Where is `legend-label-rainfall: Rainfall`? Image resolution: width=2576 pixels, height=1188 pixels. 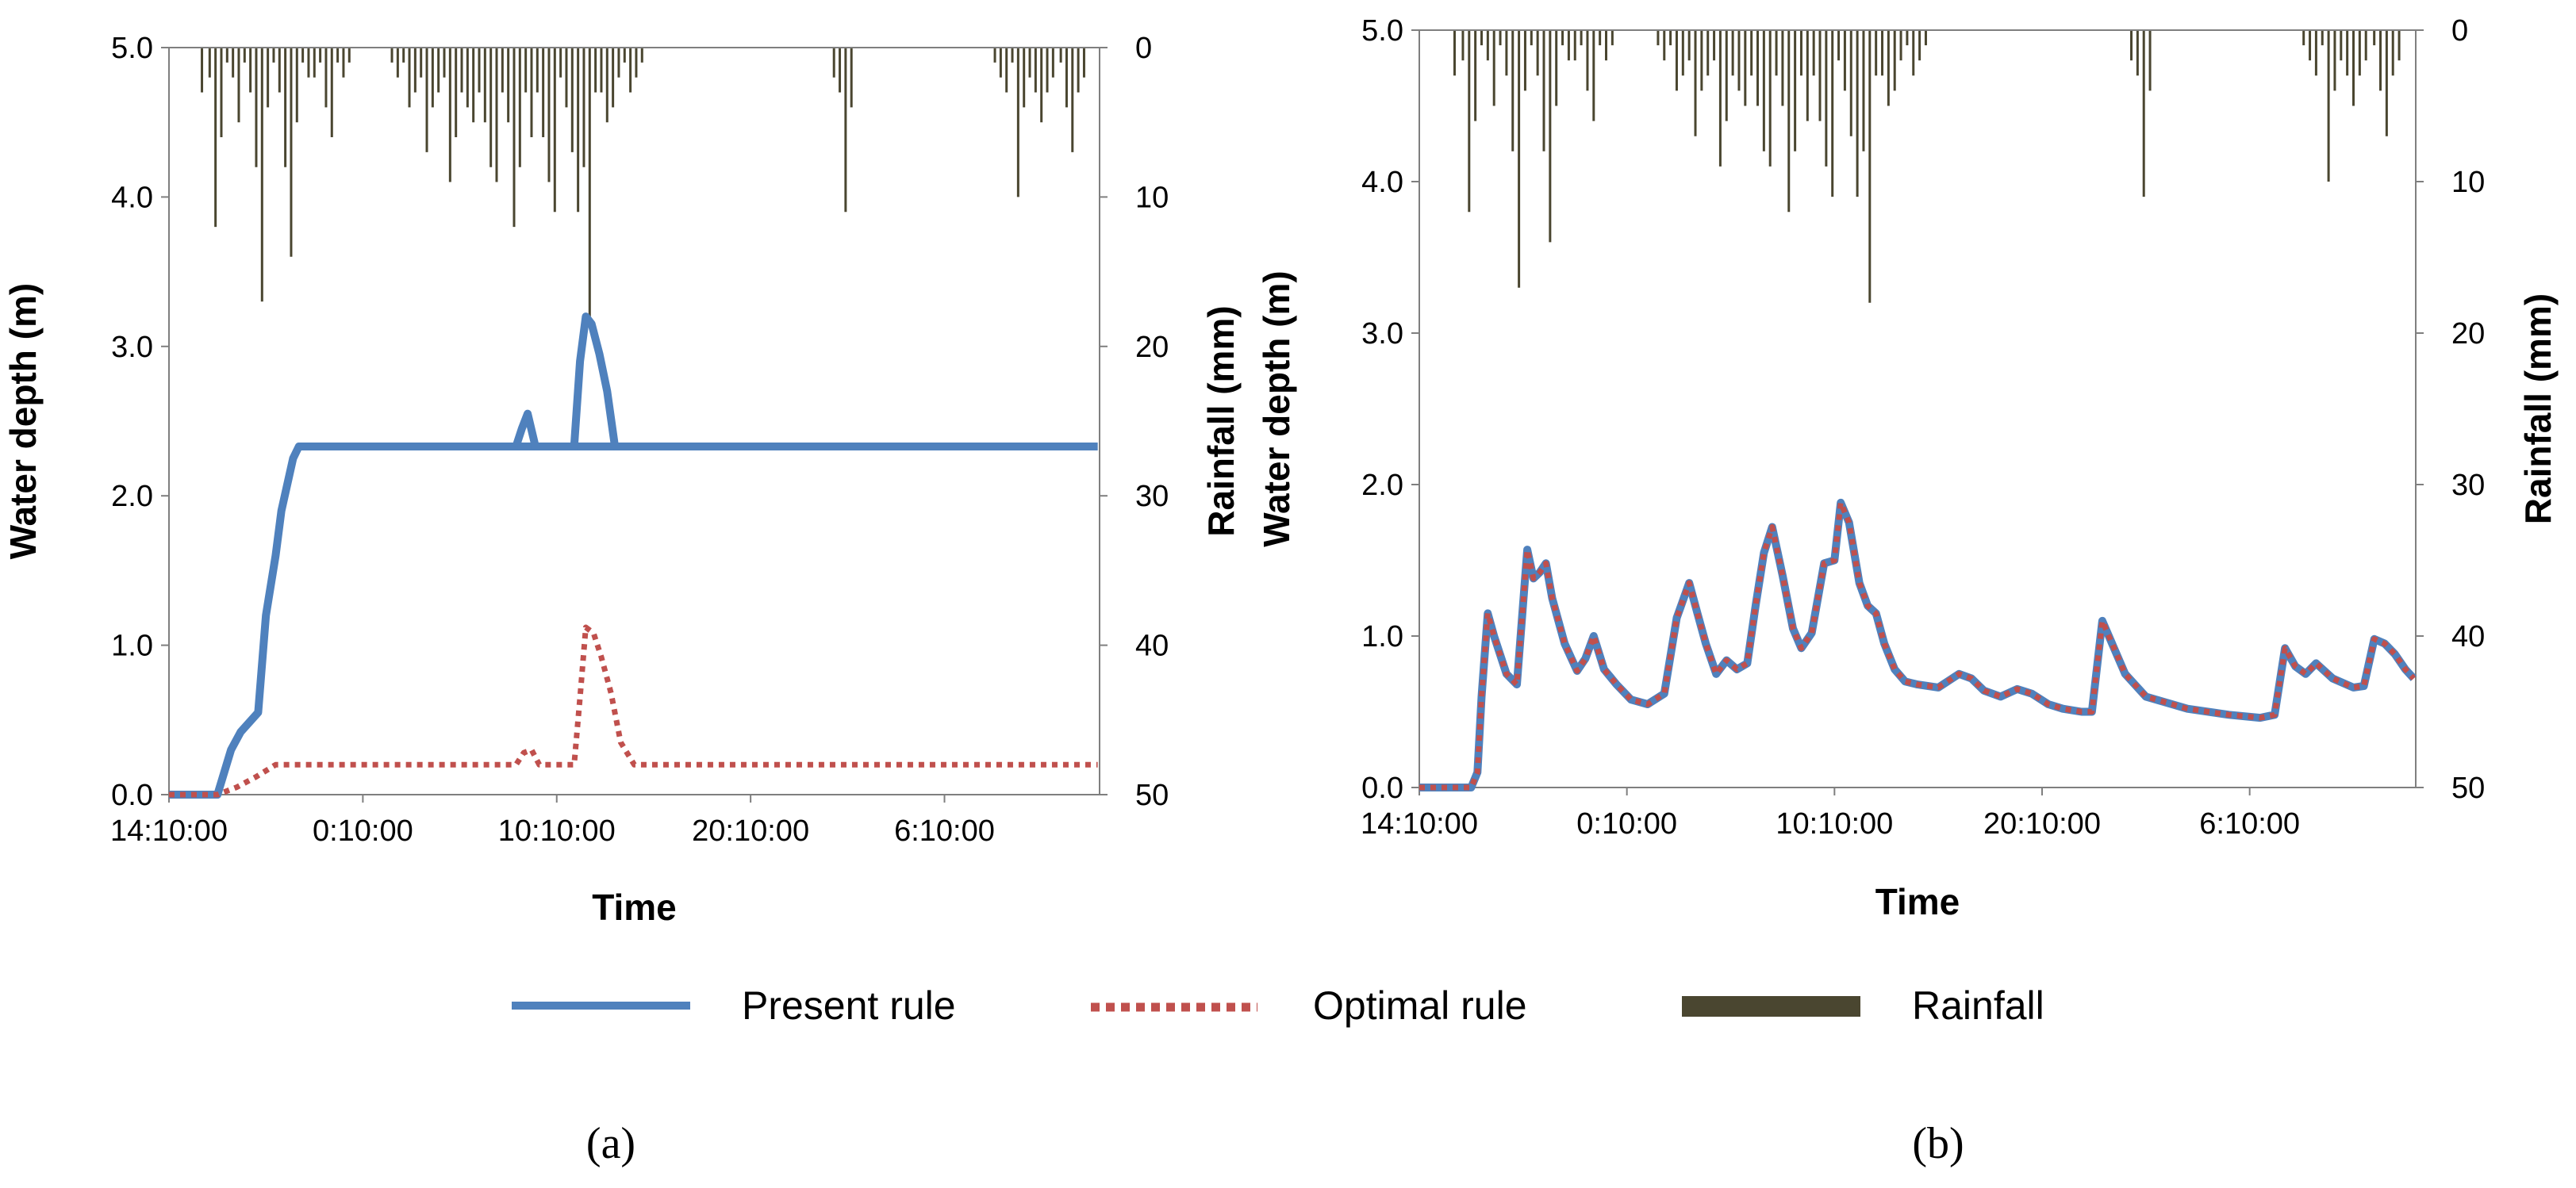
legend-label-rainfall: Rainfall is located at coordinates (1978, 1005).